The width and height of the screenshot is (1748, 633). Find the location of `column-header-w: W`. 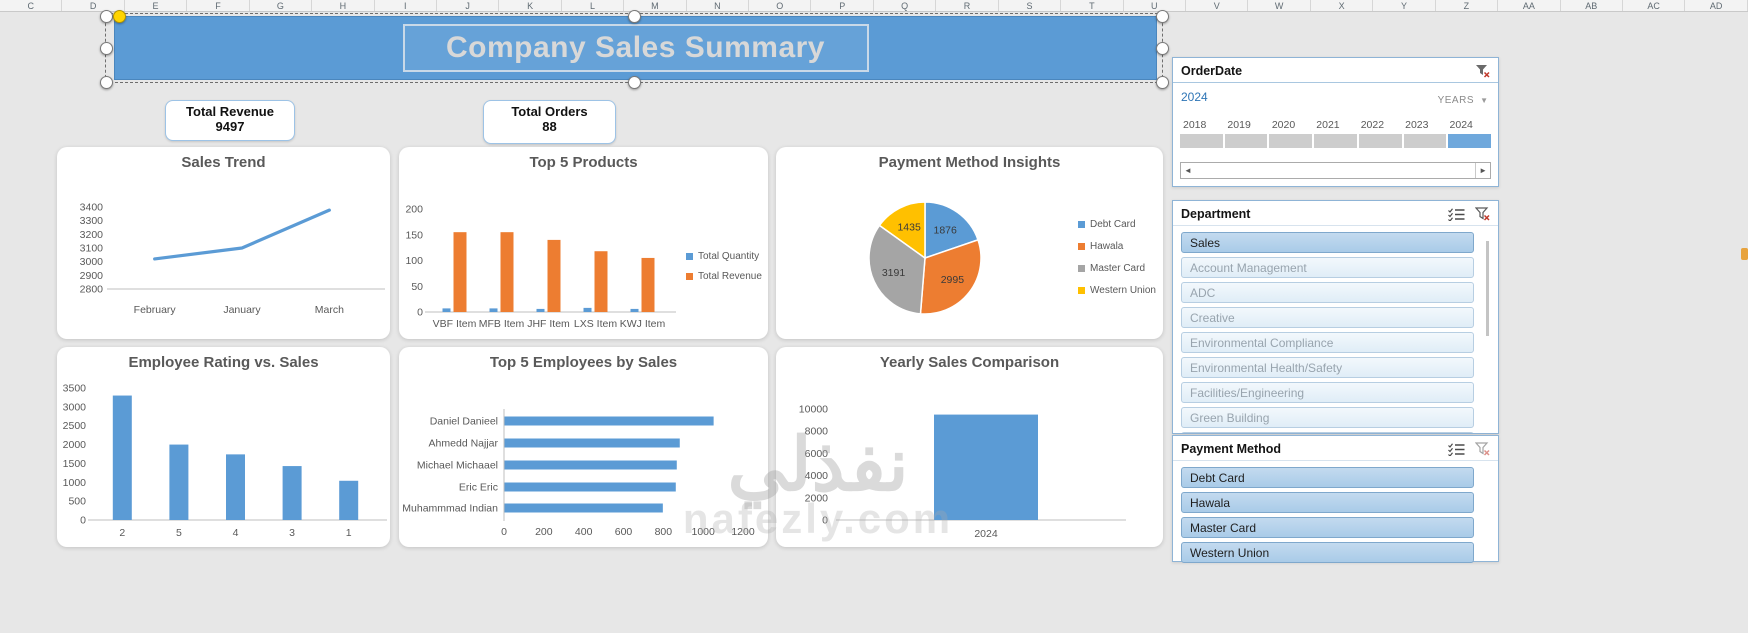

column-header-w: W is located at coordinates (1279, 5).